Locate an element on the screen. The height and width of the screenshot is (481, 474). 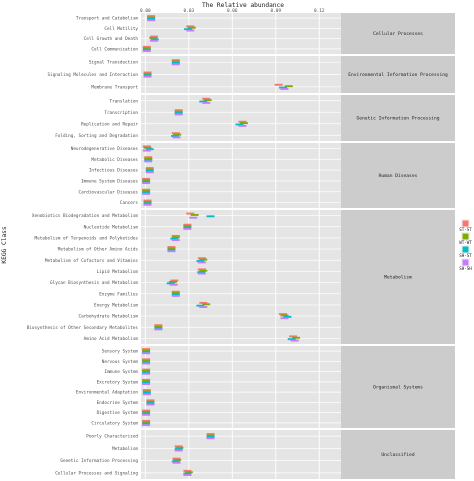
strip-label: Unclassified is located at coordinates (397, 455).